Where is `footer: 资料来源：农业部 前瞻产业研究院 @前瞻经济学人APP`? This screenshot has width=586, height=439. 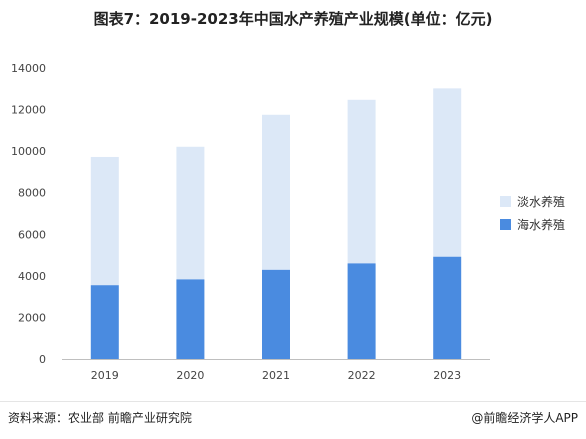
footer: 资料来源：农业部 前瞻产业研究院 @前瞻经济学人APP is located at coordinates (293, 415).